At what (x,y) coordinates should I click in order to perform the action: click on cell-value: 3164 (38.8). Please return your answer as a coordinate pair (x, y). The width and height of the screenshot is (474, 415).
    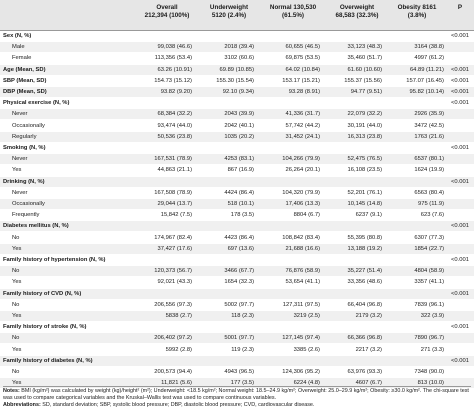
    Looking at the image, I should click on (429, 47).